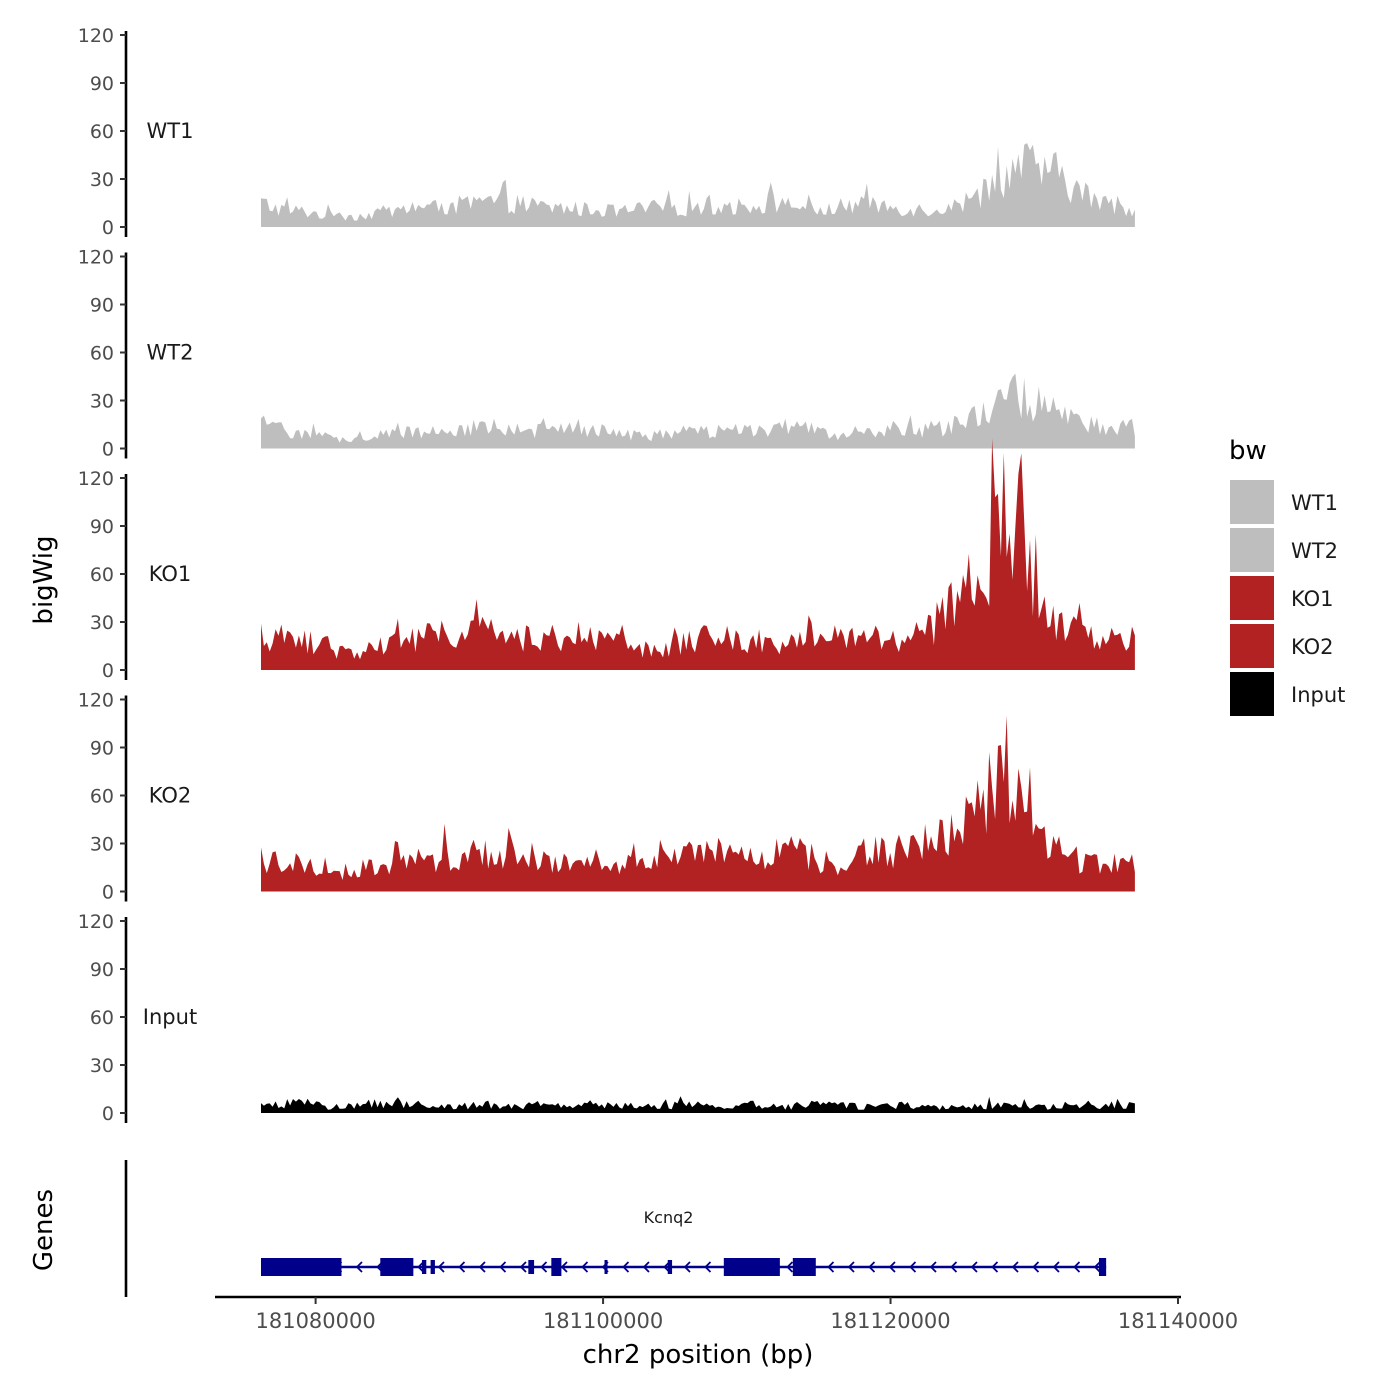 The width and height of the screenshot is (1400, 1400). What do you see at coordinates (698, 185) in the screenshot?
I see `area-wt1` at bounding box center [698, 185].